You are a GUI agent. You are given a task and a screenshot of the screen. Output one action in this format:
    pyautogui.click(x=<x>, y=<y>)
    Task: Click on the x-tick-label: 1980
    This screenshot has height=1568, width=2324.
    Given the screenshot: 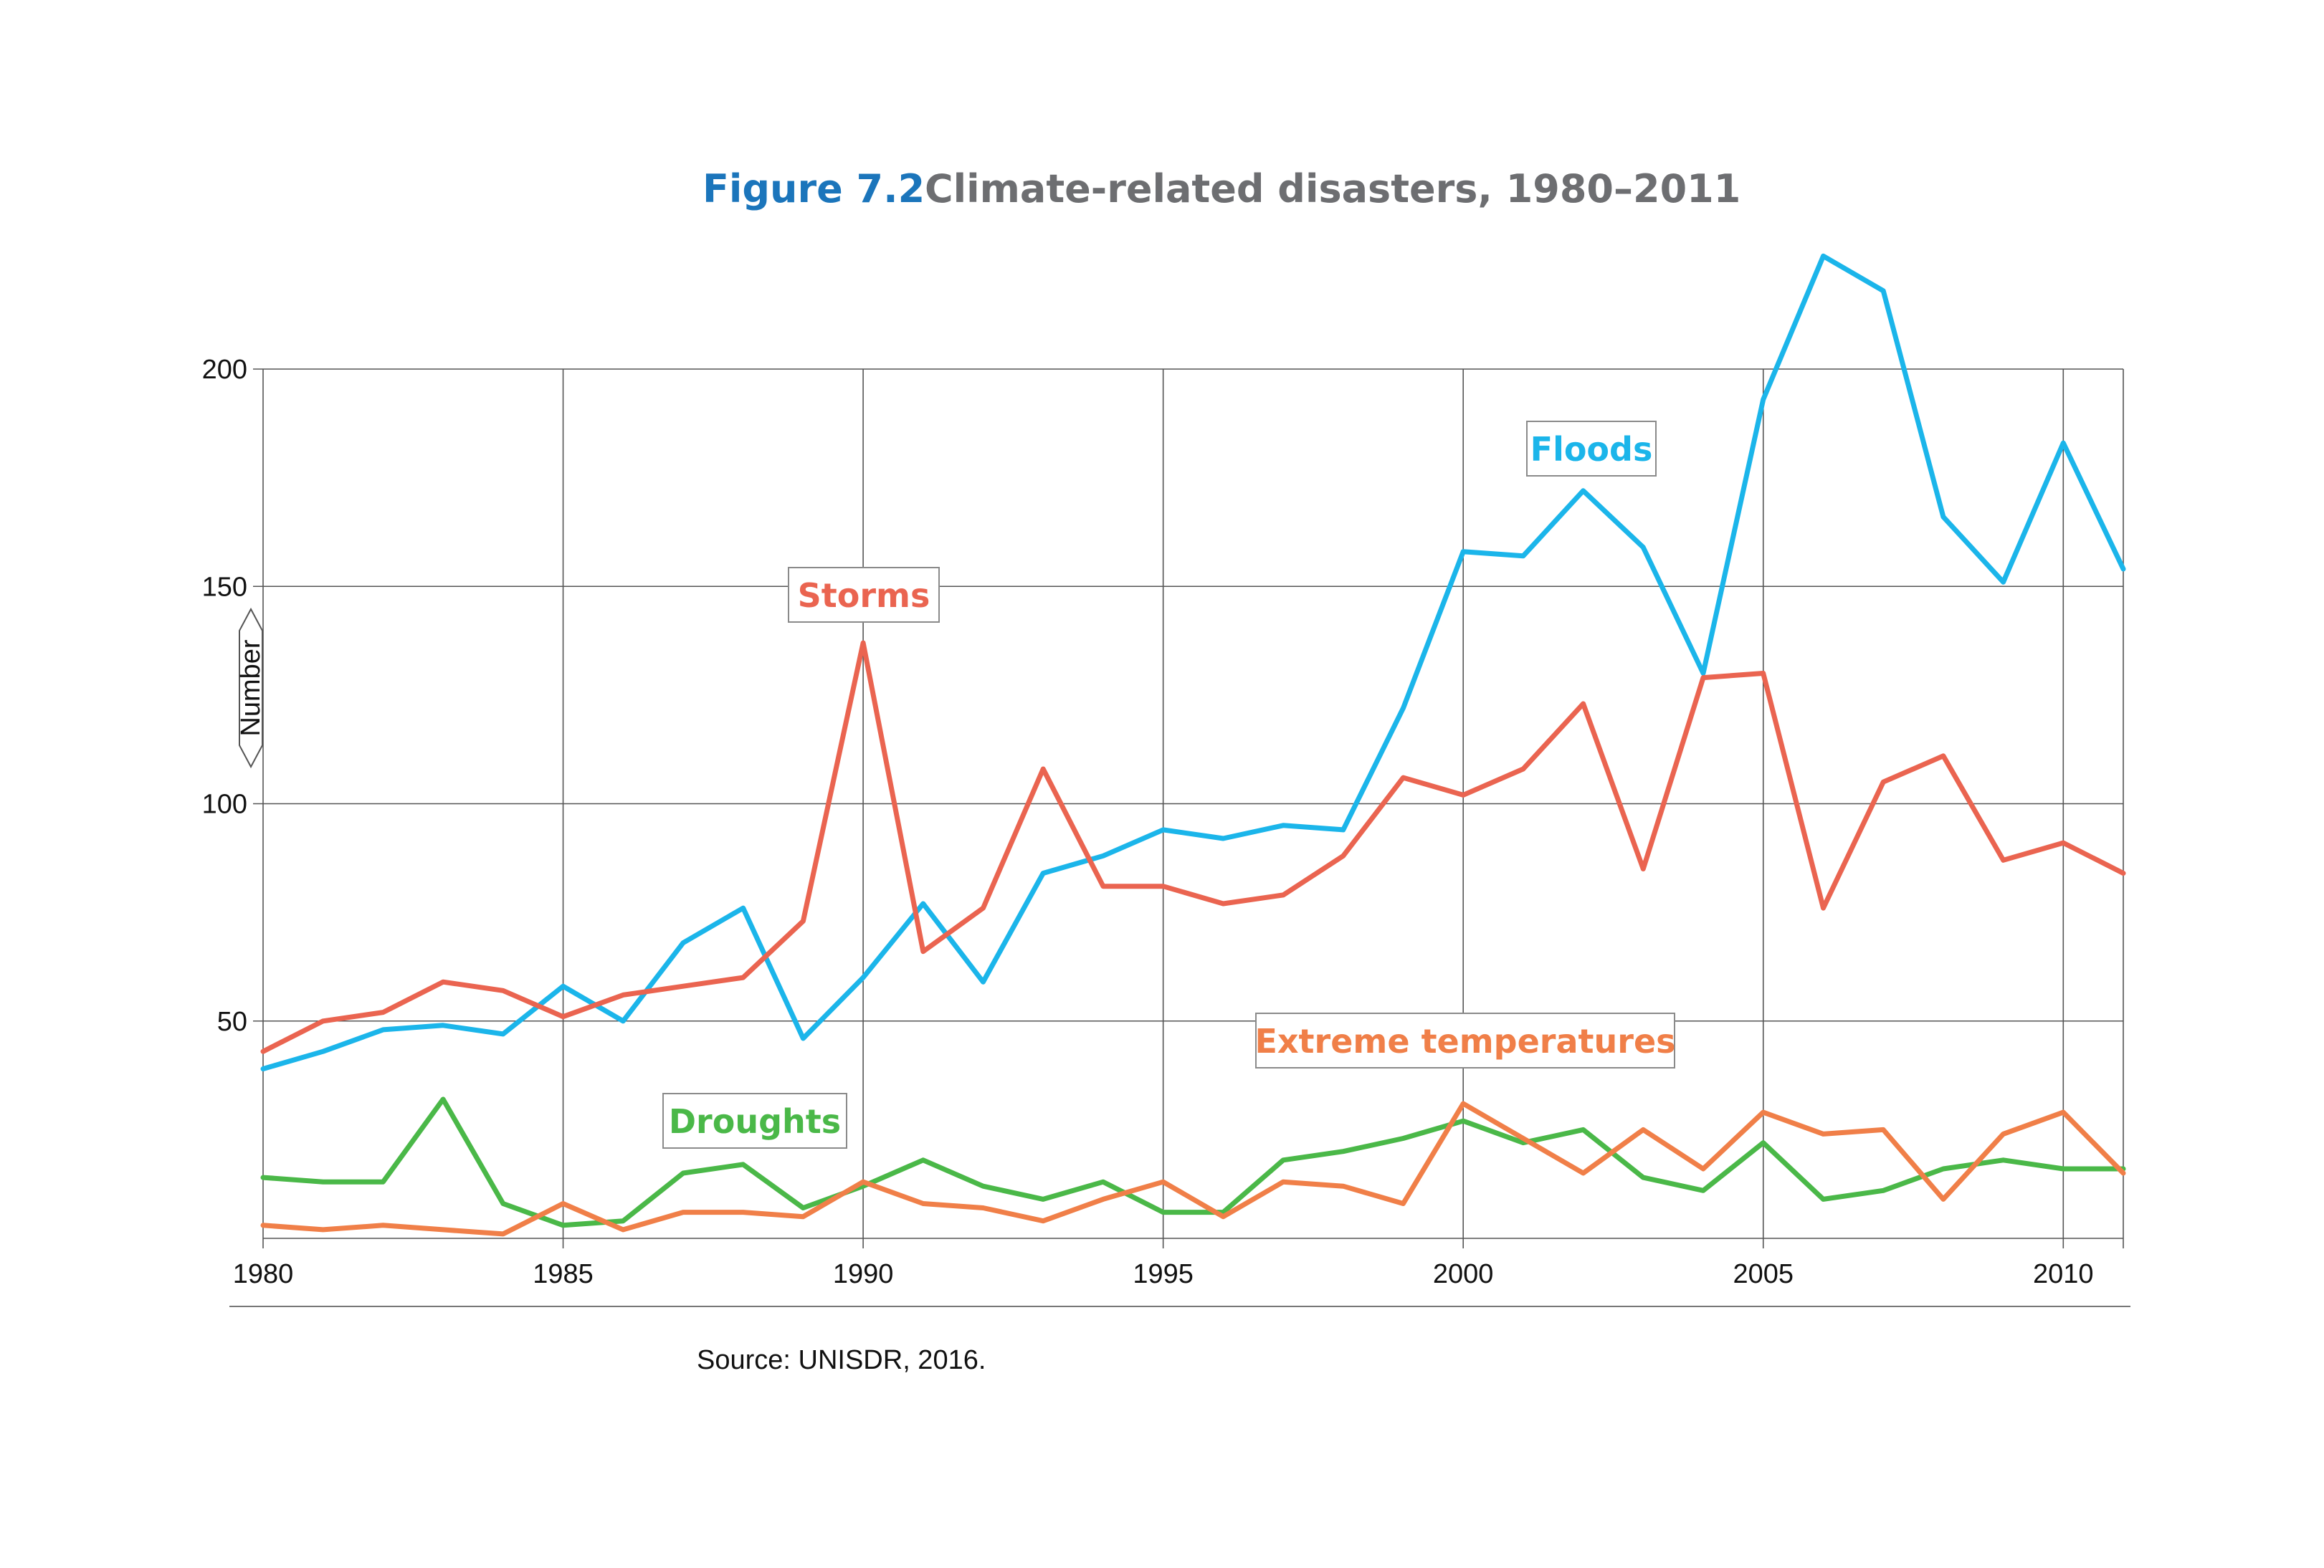 What is the action you would take?
    pyautogui.click(x=263, y=1274)
    